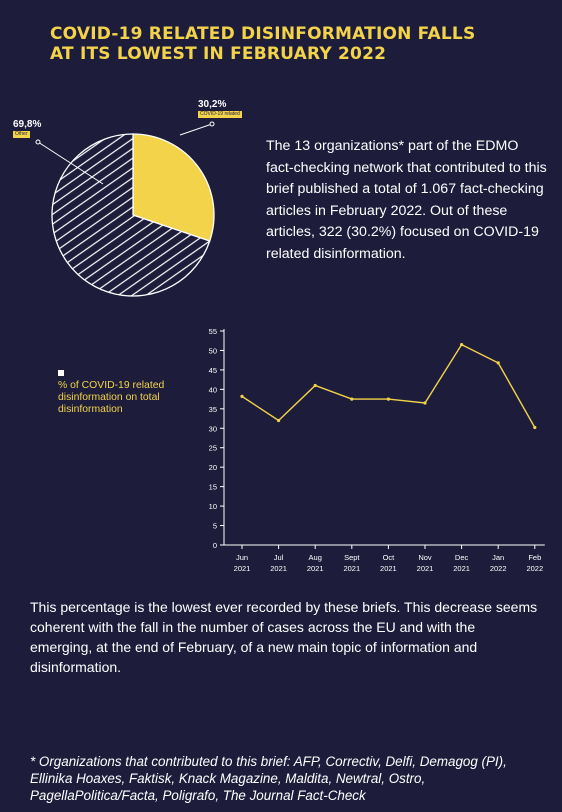  I want to click on x-tick-label-month: Jan, so click(498, 557).